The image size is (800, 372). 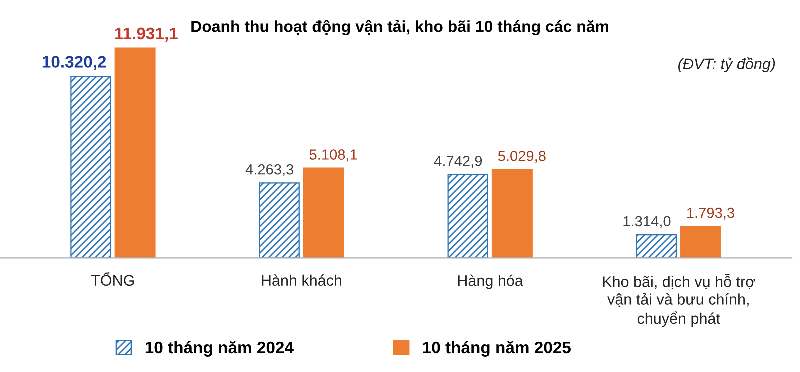 What do you see at coordinates (146, 35) in the screenshot?
I see `data-label: 11.931,1` at bounding box center [146, 35].